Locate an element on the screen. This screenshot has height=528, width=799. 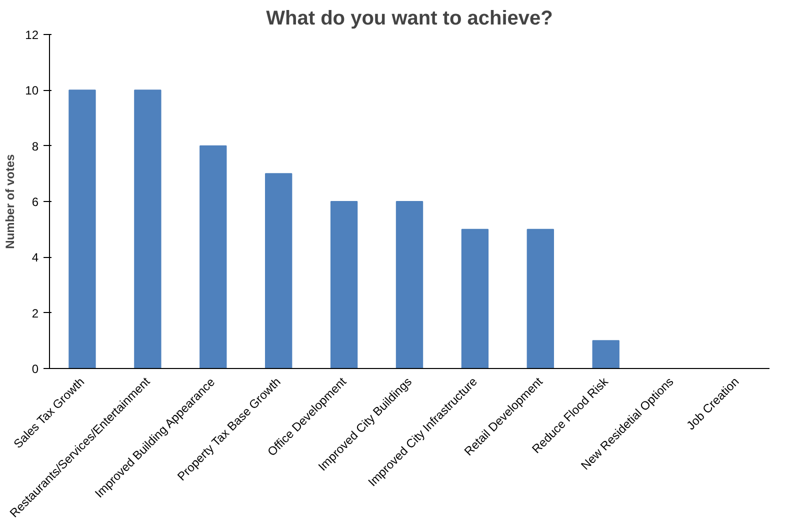
y-tick-label: 8 is located at coordinates (35, 146).